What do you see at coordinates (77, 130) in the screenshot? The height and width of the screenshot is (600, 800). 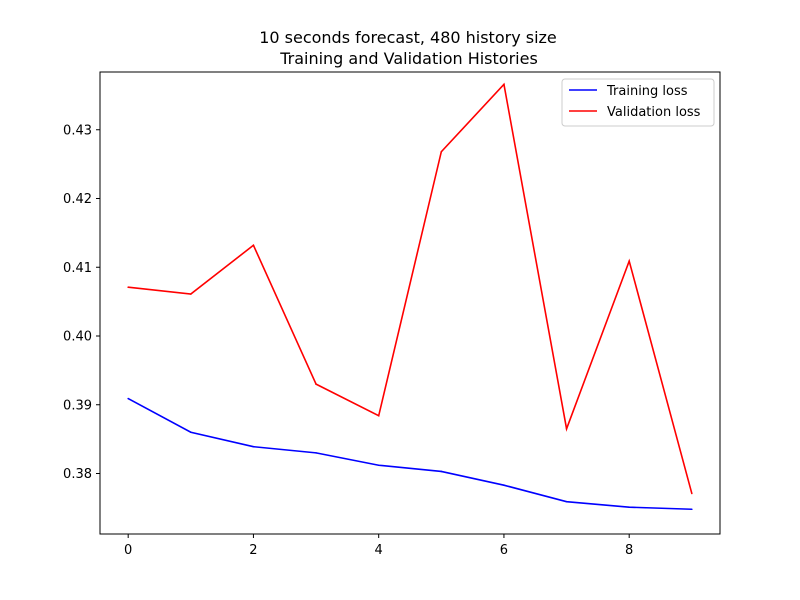 I see `y-tick-label-5: 0.43` at bounding box center [77, 130].